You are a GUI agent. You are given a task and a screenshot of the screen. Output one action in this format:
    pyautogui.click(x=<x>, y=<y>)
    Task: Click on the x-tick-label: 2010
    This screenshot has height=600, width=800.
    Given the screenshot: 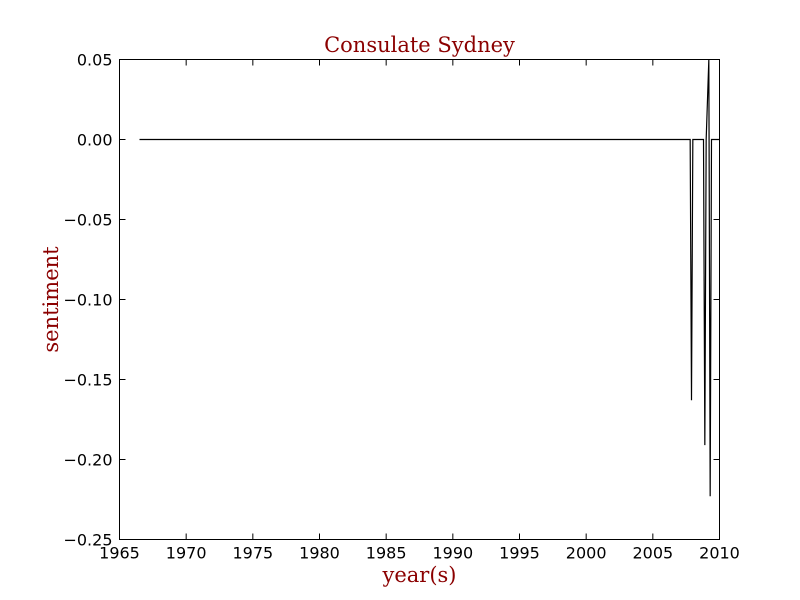 What is the action you would take?
    pyautogui.click(x=719, y=553)
    